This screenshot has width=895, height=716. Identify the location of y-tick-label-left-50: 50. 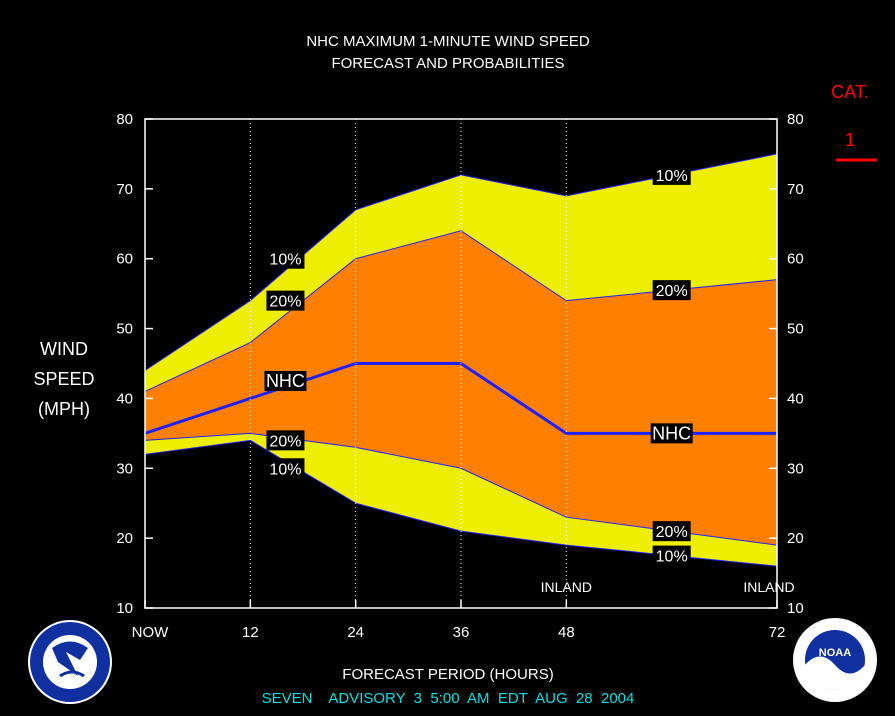
(124, 329).